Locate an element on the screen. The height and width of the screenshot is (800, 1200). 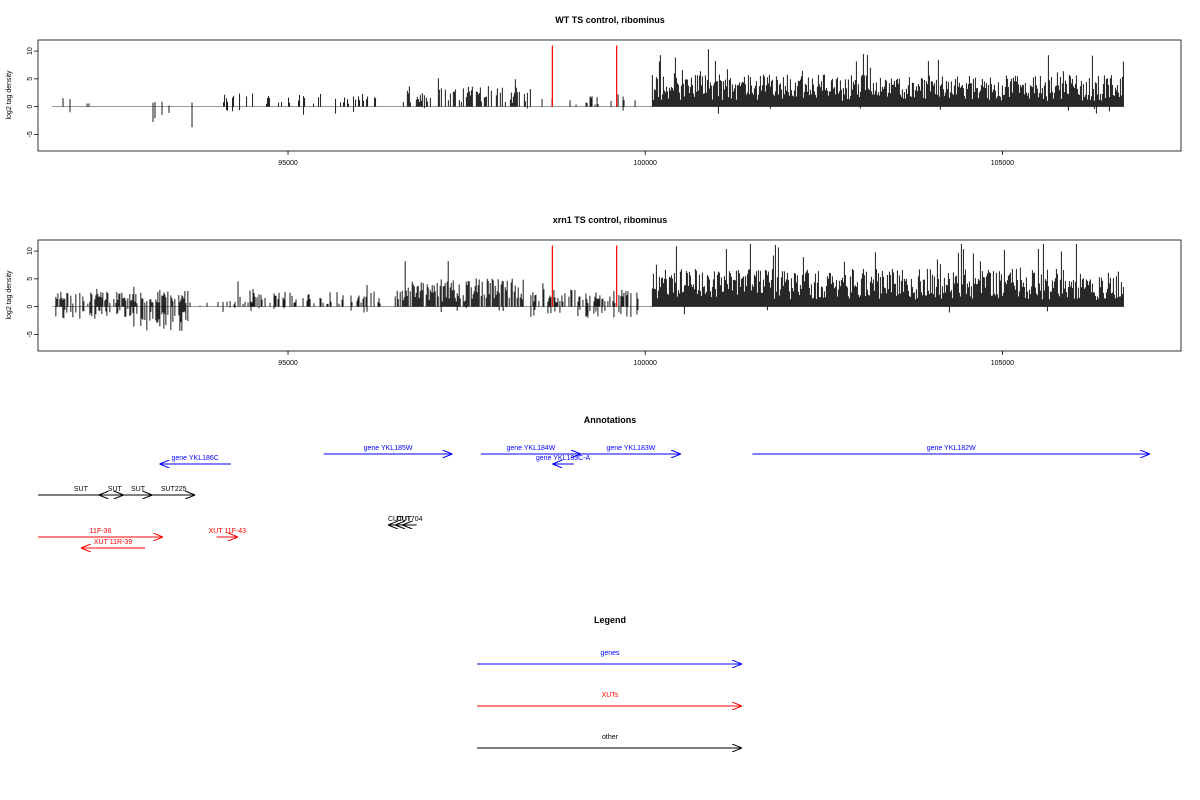
legend-title: Legend is located at coordinates (610, 620).